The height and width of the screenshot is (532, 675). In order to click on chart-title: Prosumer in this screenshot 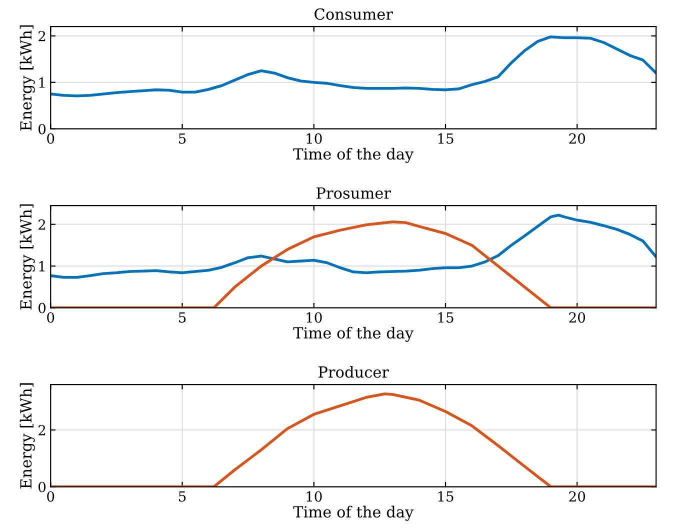, I will do `click(354, 193)`.